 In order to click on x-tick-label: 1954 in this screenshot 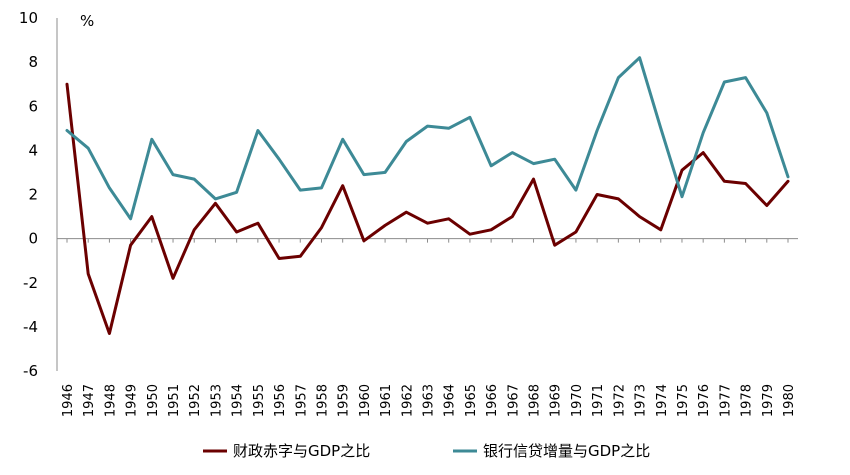, I will do `click(238, 400)`.